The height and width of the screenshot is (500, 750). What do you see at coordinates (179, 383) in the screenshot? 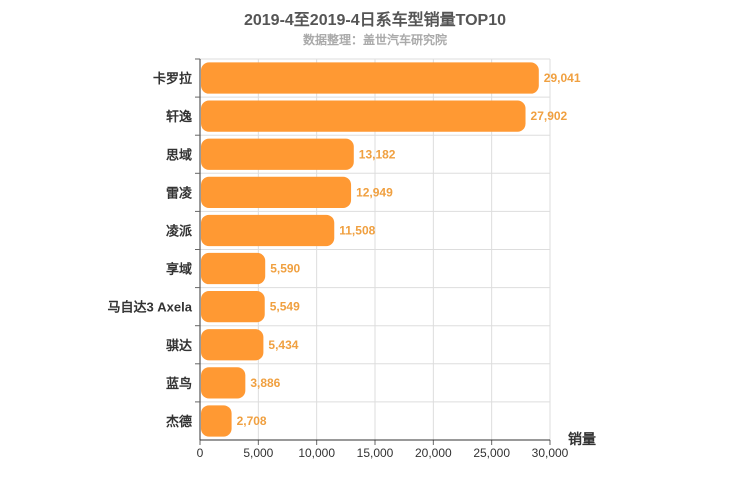
I see `category-label: 蓝鸟` at bounding box center [179, 383].